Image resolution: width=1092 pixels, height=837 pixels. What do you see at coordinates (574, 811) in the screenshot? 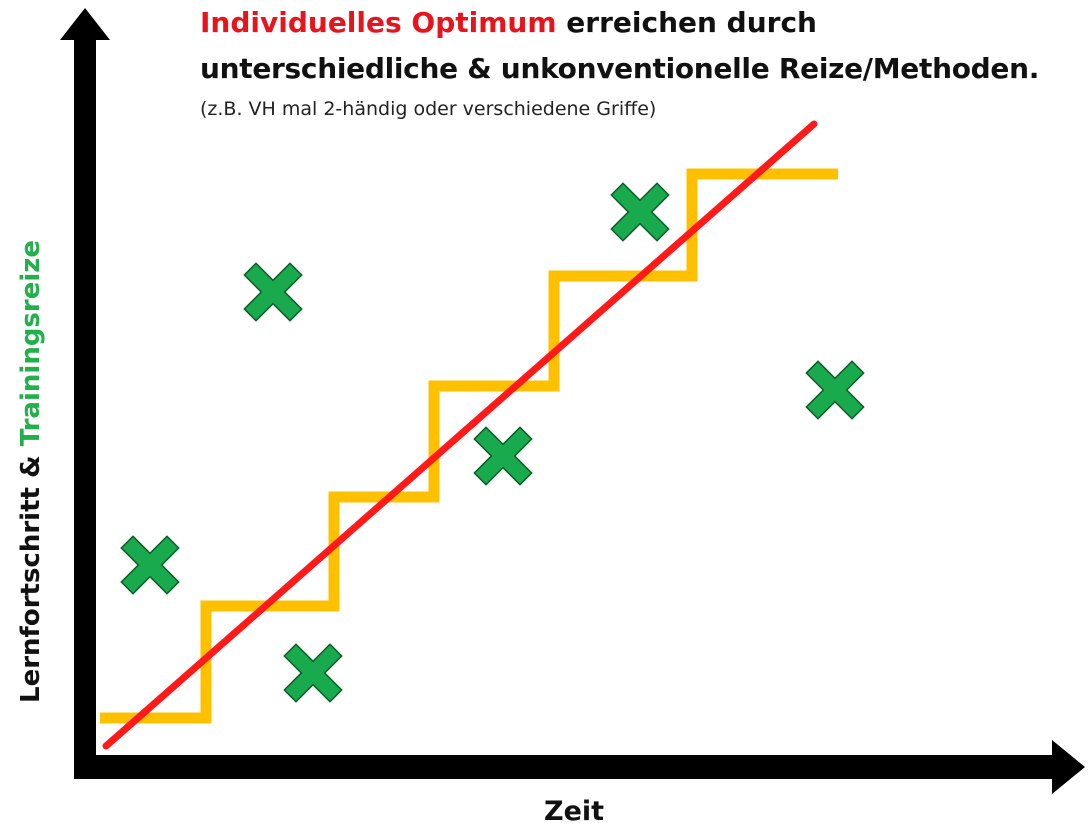
I see `x-axis-label: Zeit` at bounding box center [574, 811].